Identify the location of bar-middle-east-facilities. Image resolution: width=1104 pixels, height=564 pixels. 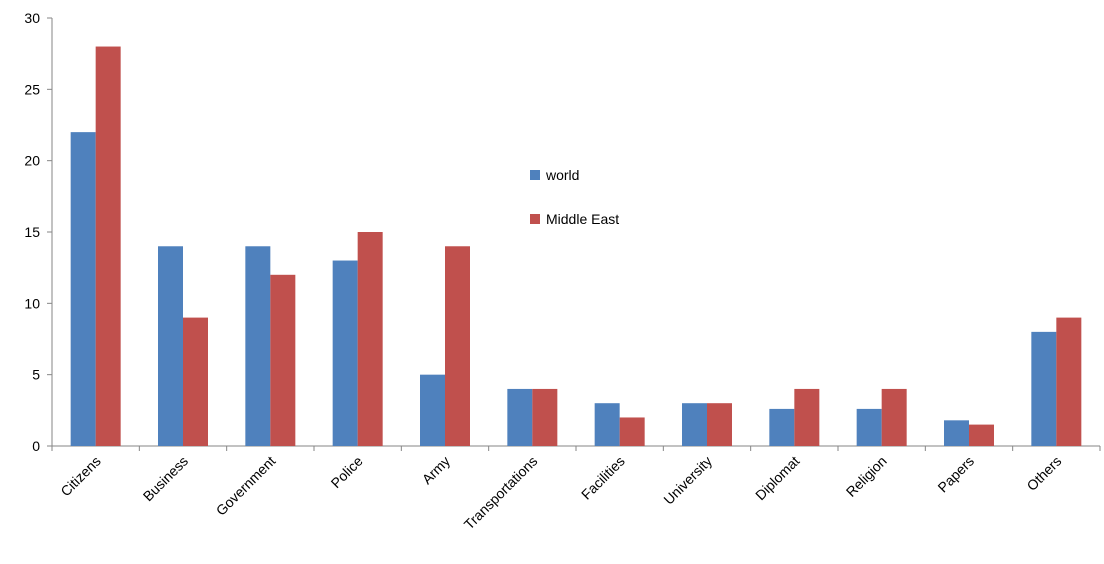
(632, 431).